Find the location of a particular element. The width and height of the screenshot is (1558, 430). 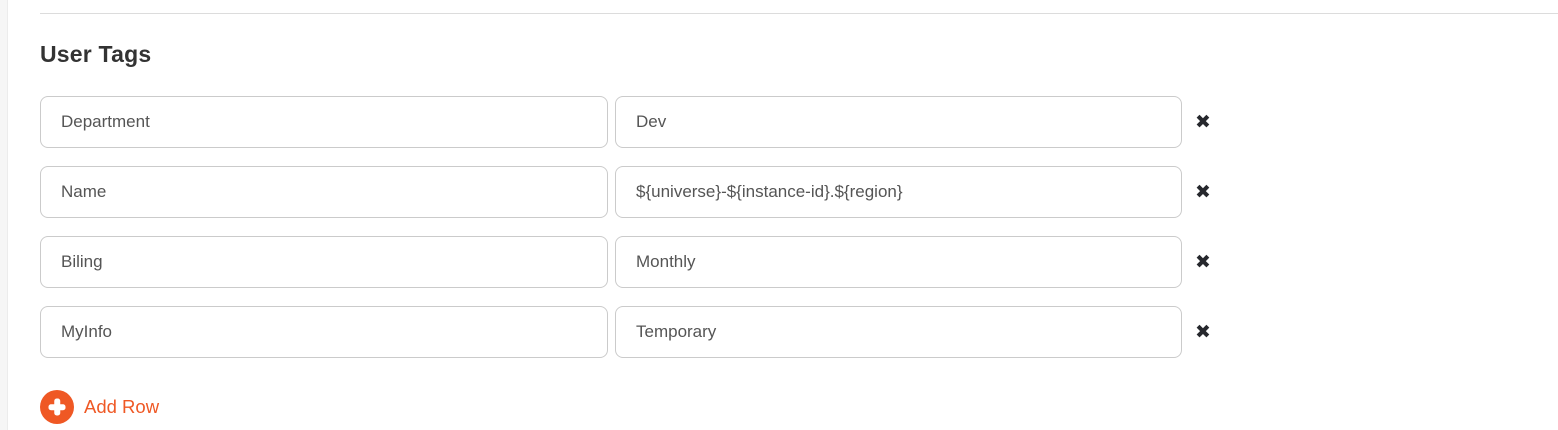

add-row-button: Add Row is located at coordinates (99, 407).